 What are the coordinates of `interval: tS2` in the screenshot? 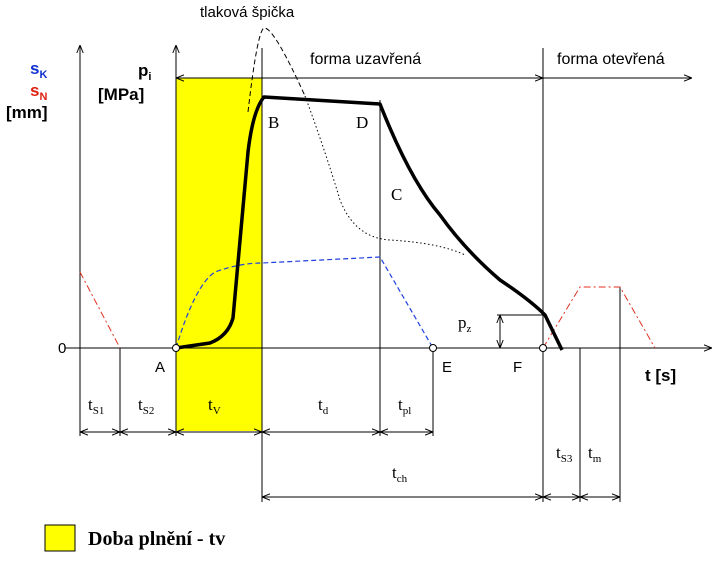 It's located at (146, 406).